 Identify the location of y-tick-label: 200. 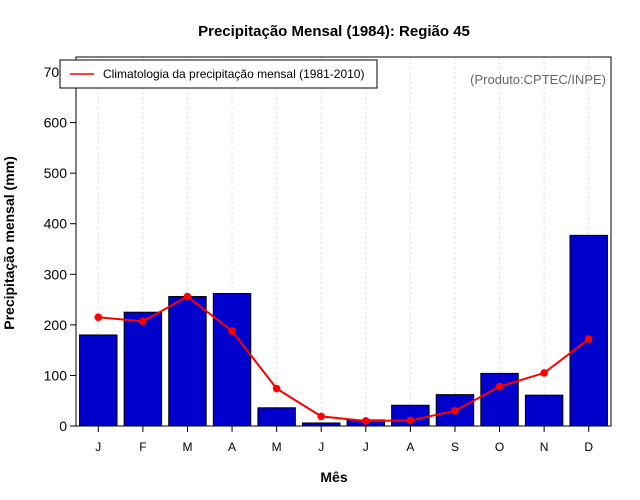
(56, 325).